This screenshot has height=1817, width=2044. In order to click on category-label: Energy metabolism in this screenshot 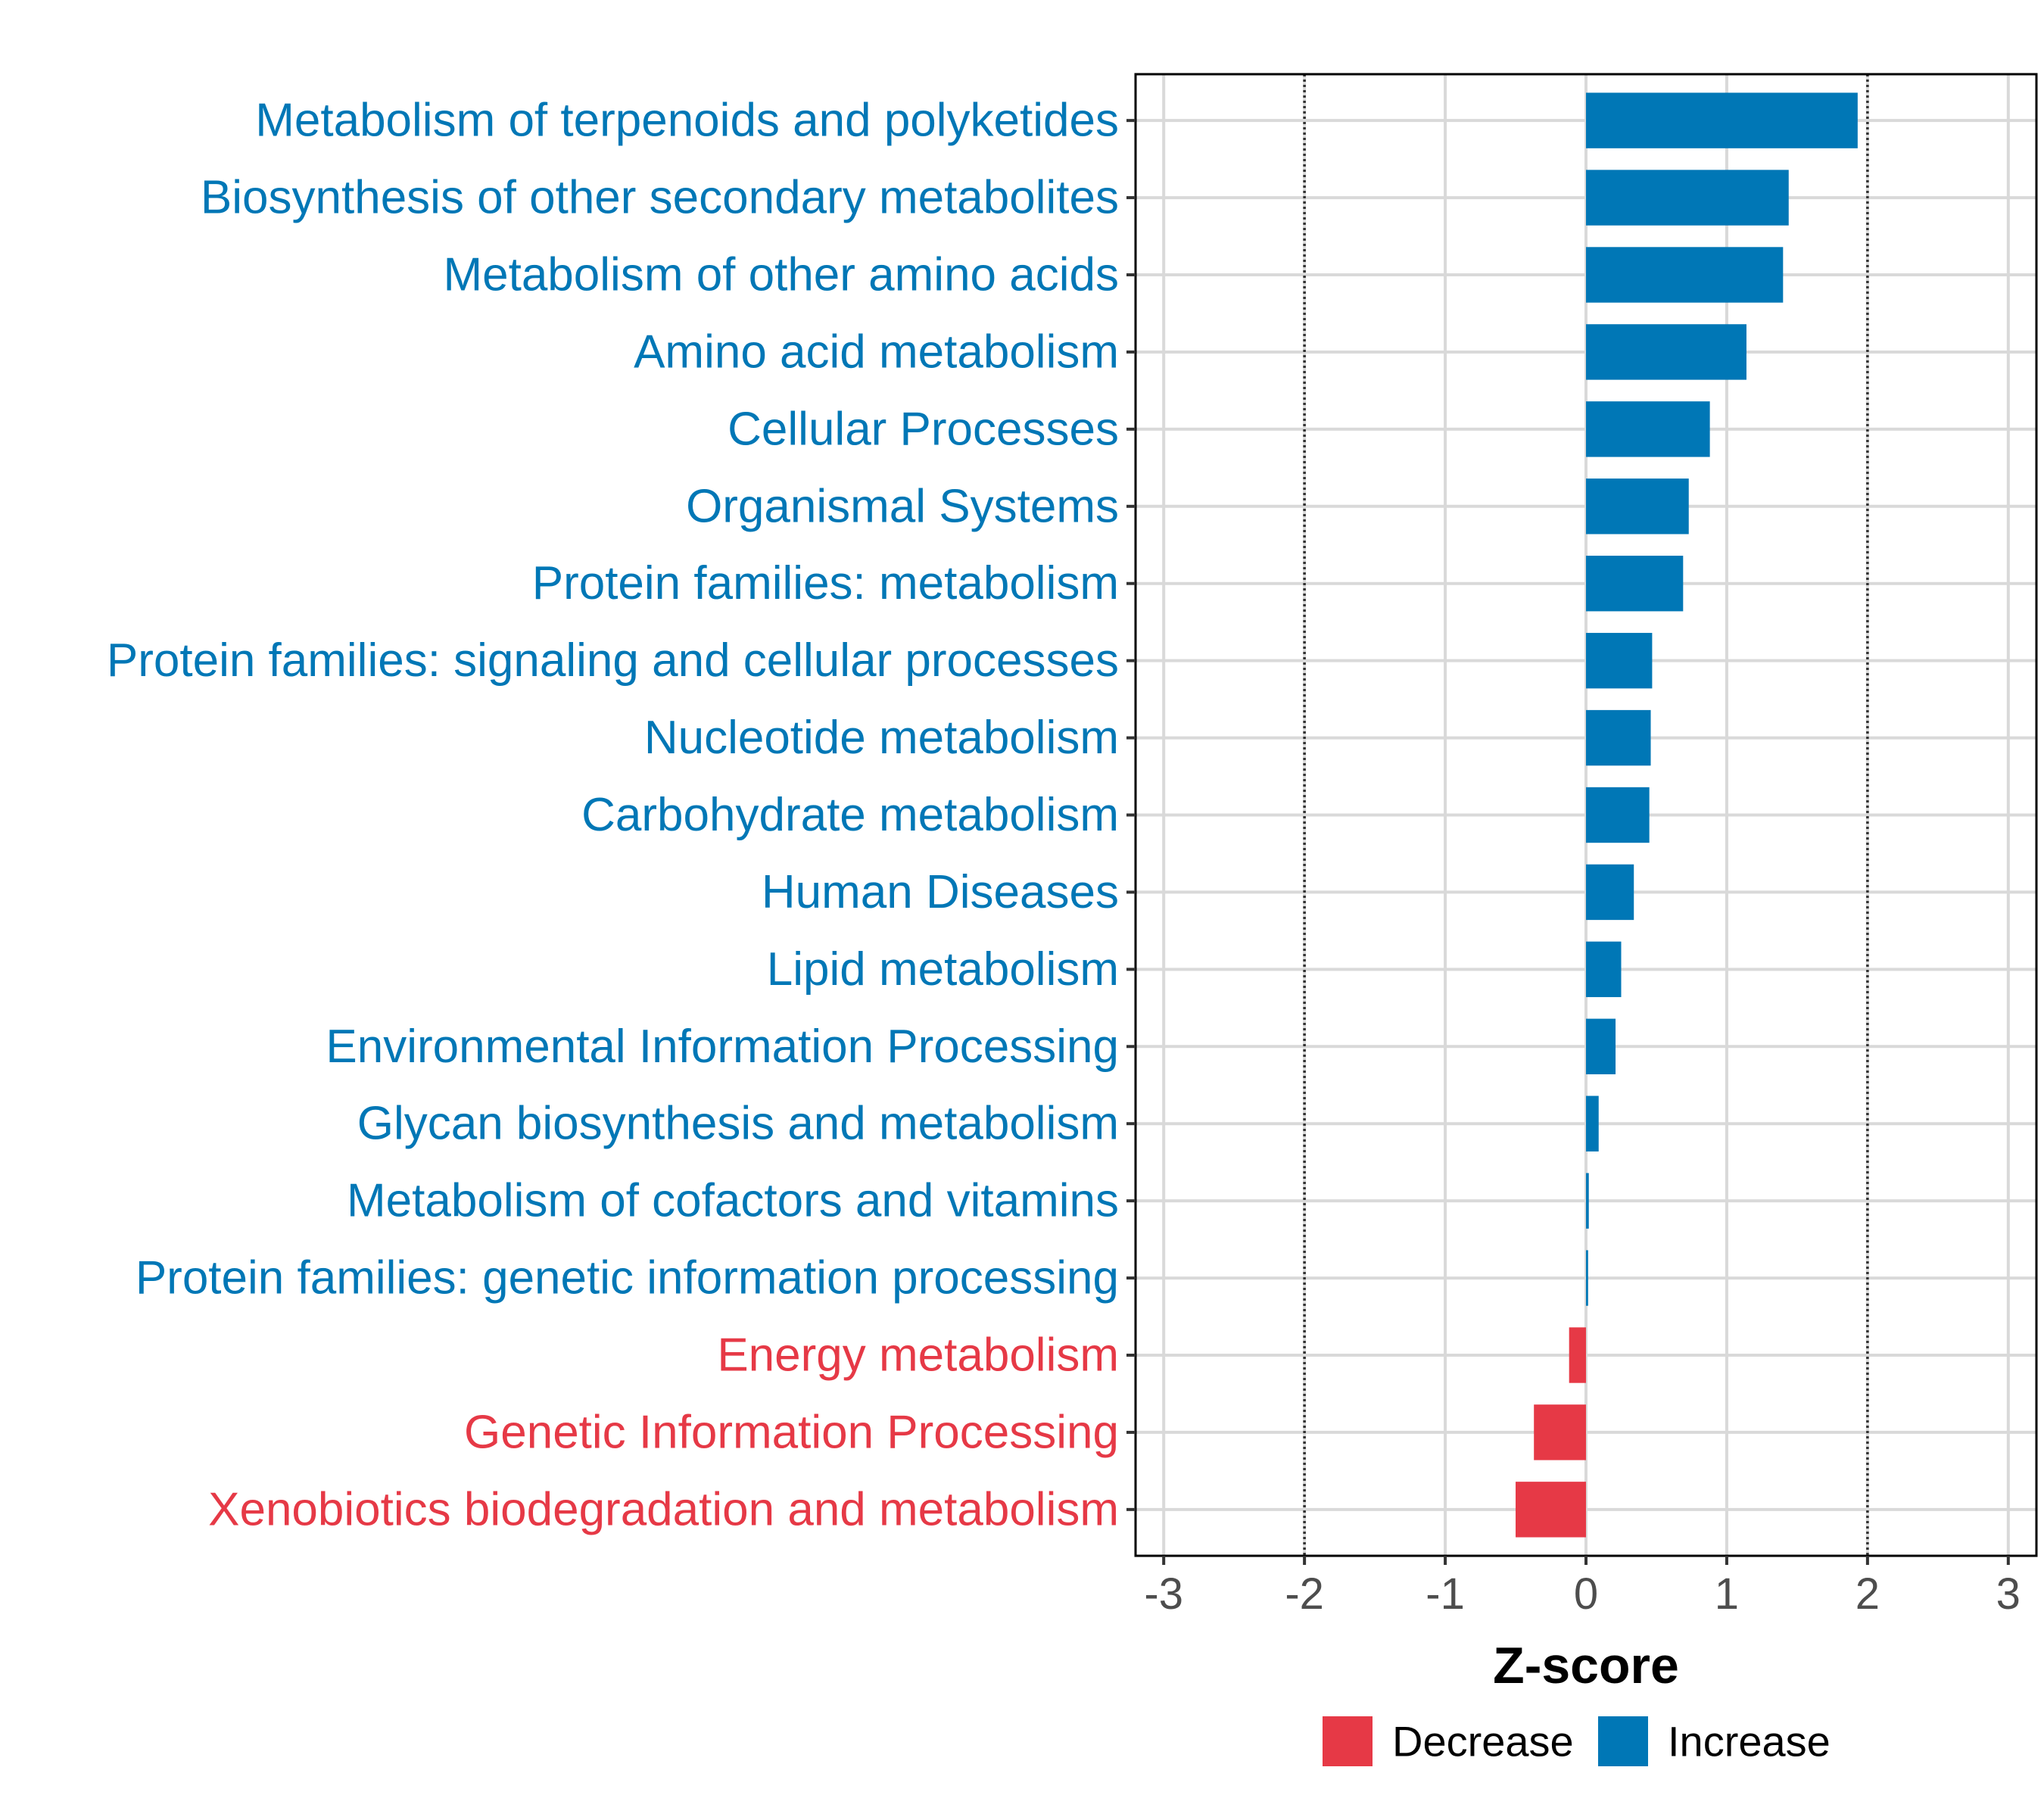, I will do `click(918, 1355)`.